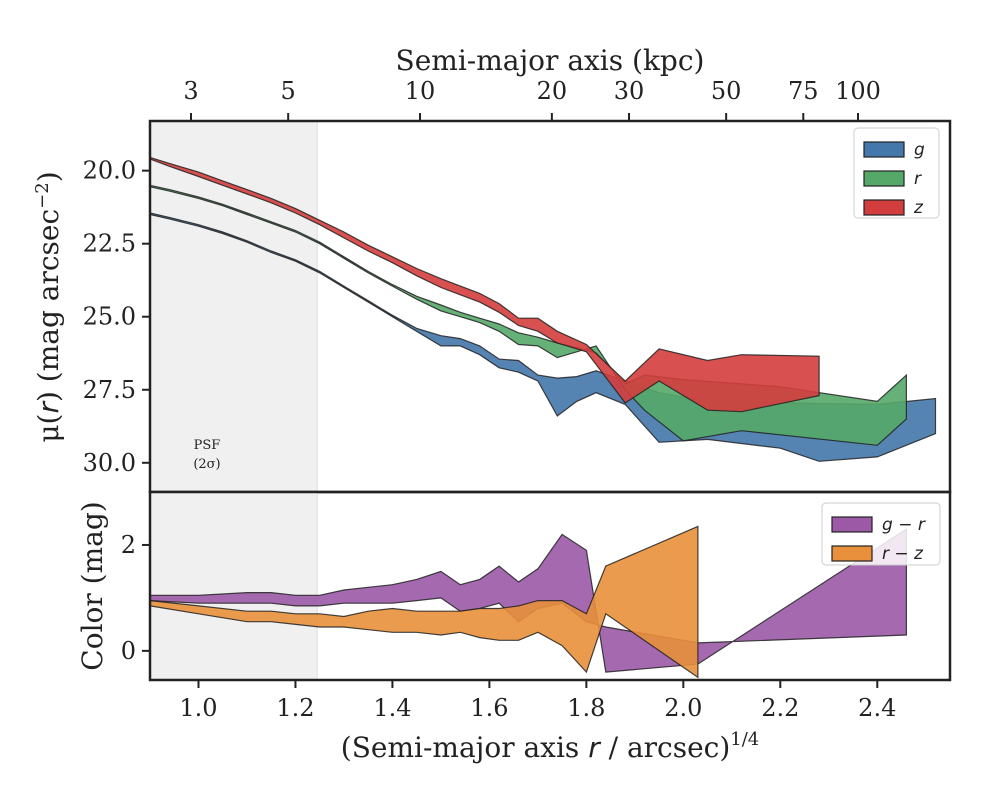  Describe the element at coordinates (128, 651) in the screenshot. I see `bottom-ytick-label-0: 0` at that location.